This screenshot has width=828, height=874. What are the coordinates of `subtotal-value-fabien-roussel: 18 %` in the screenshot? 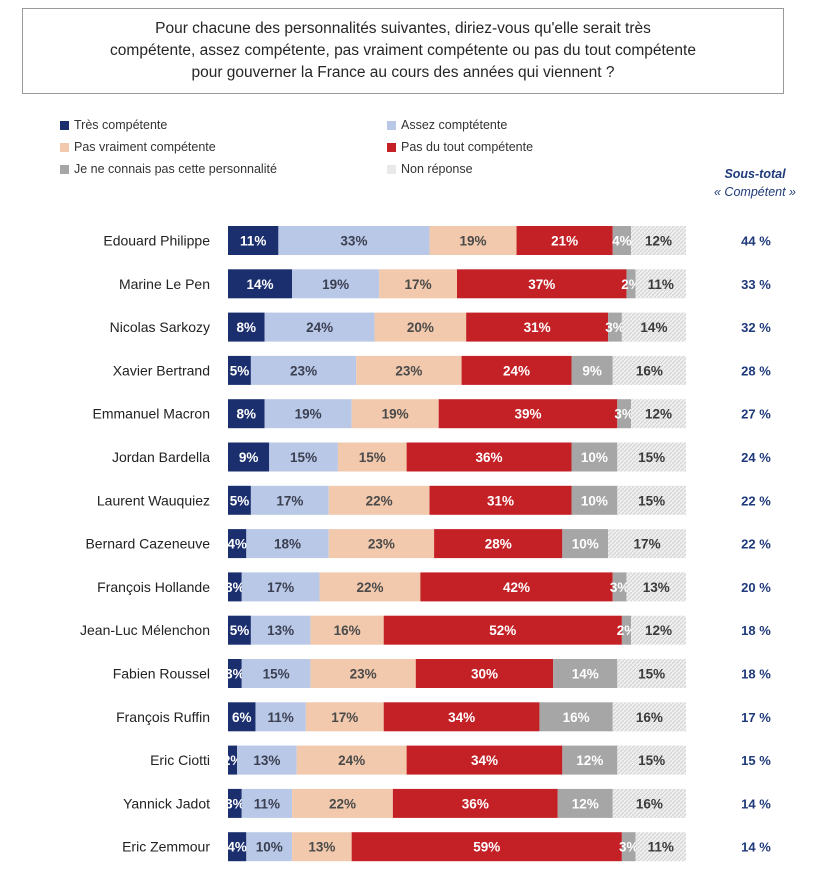 It's located at (756, 674).